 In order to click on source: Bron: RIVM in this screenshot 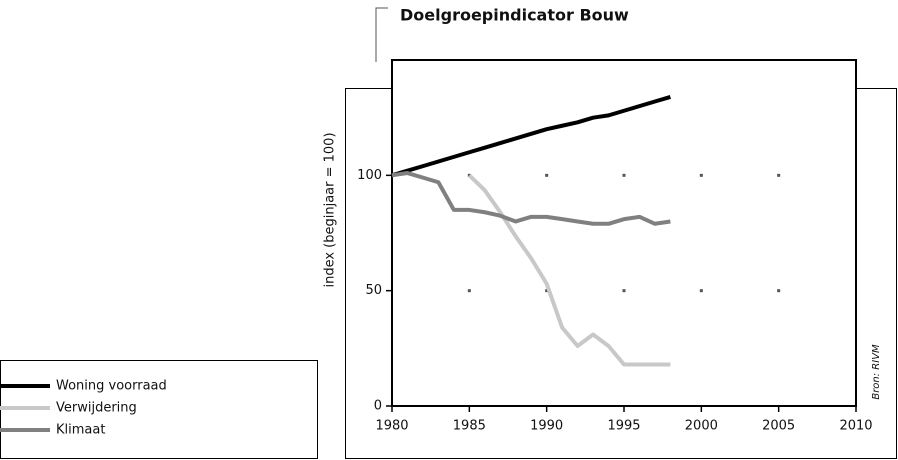, I will do `click(876, 372)`.